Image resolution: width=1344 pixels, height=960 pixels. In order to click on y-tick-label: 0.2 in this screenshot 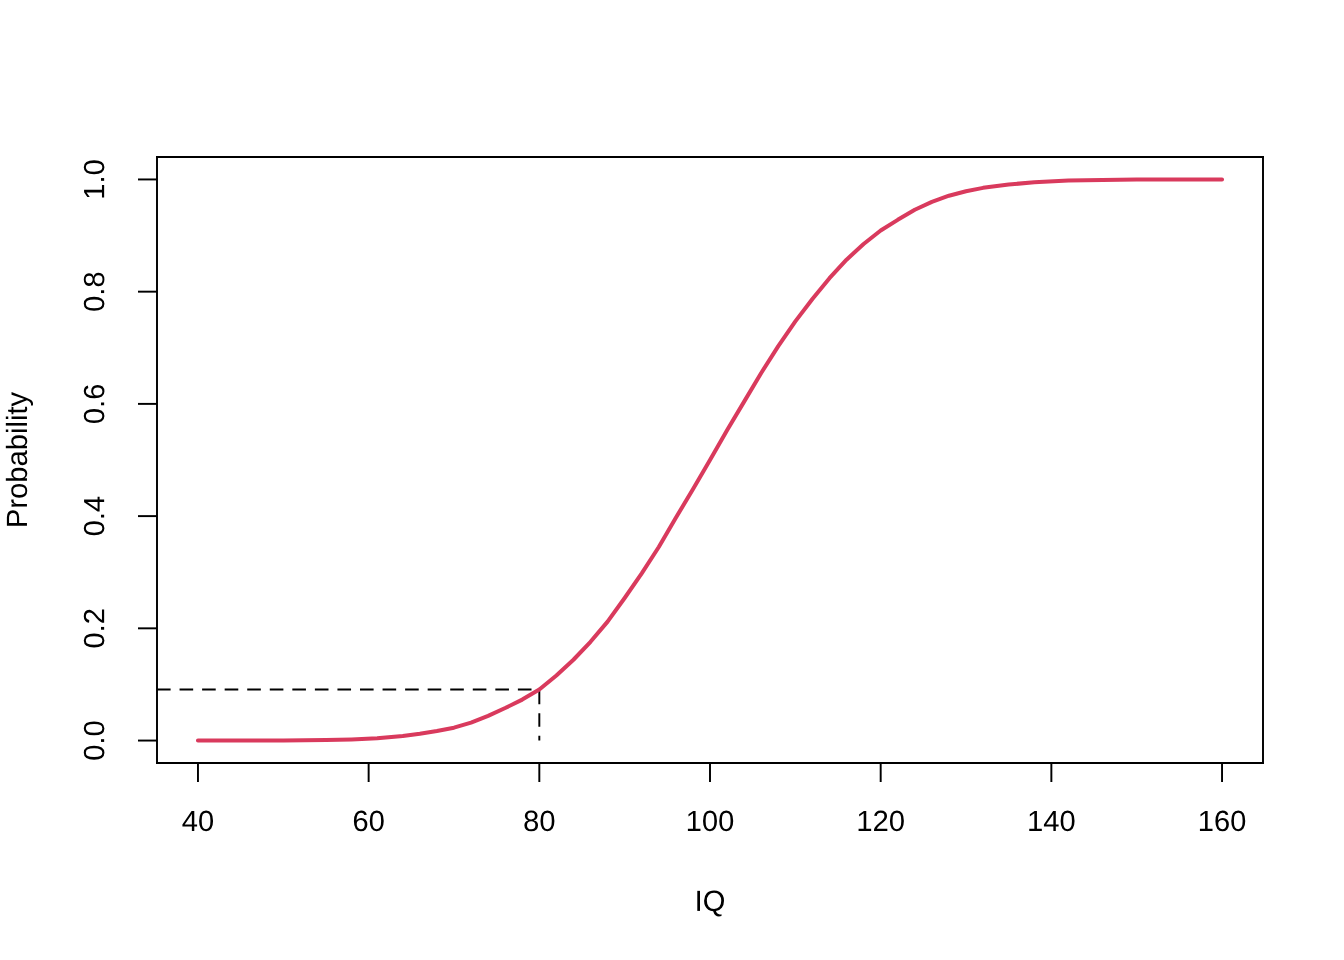, I will do `click(94, 628)`.